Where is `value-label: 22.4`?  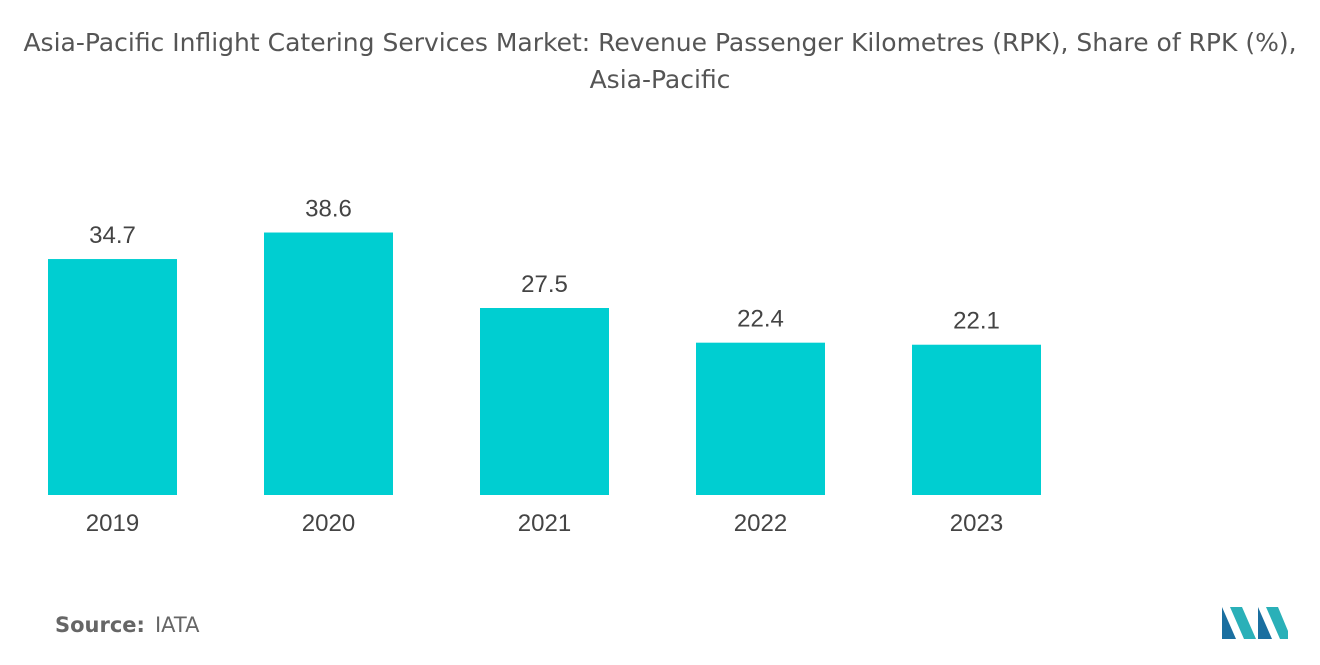
value-label: 22.4 is located at coordinates (760, 319).